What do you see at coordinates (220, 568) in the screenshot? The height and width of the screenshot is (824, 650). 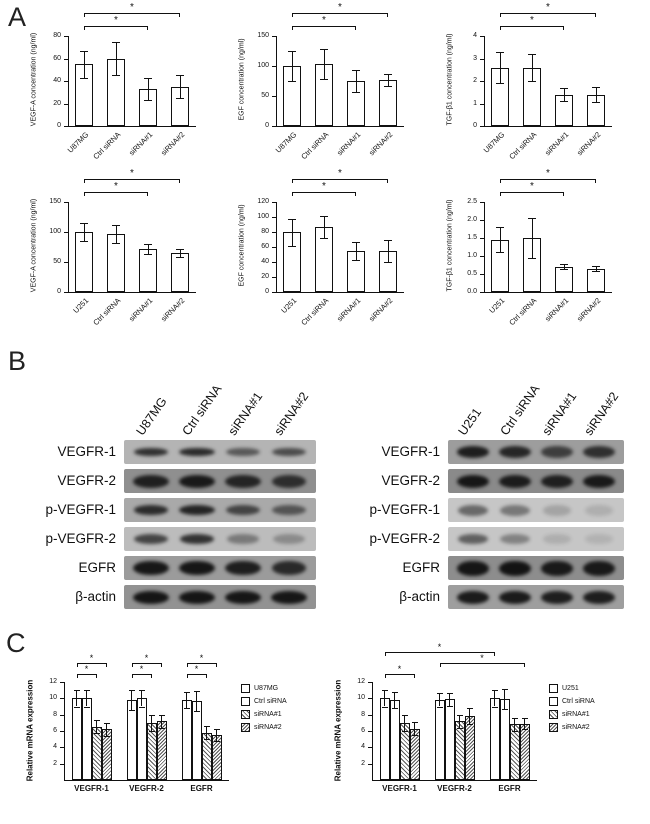 I see `blot-strip` at bounding box center [220, 568].